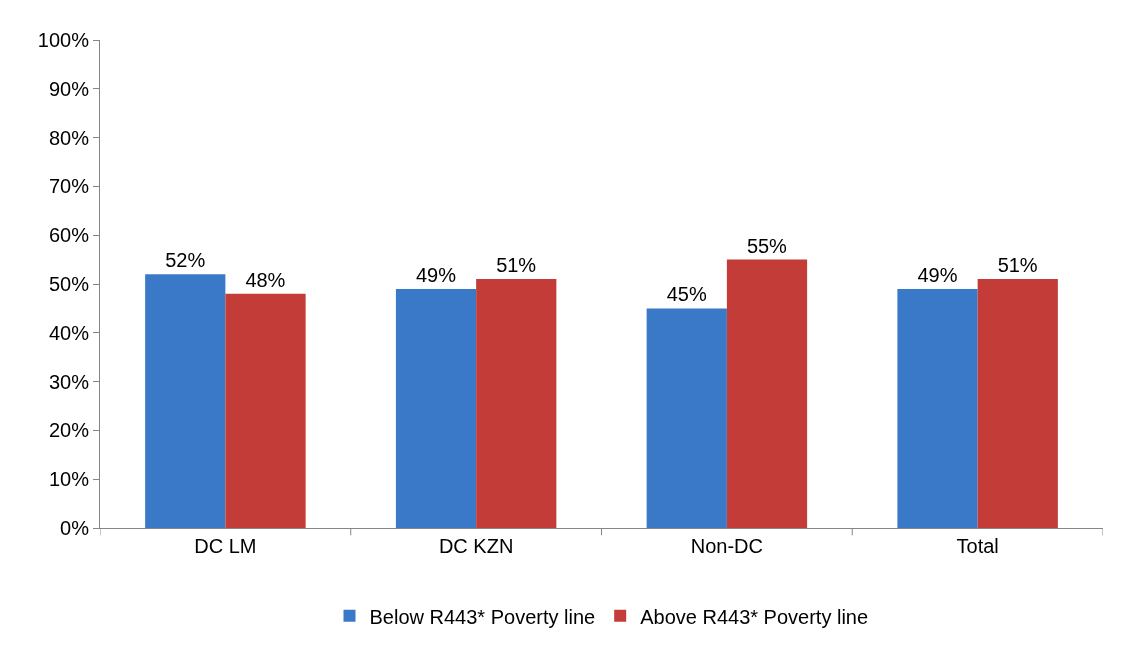 This screenshot has height=658, width=1133. I want to click on y-tick-label: 40%, so click(69, 332).